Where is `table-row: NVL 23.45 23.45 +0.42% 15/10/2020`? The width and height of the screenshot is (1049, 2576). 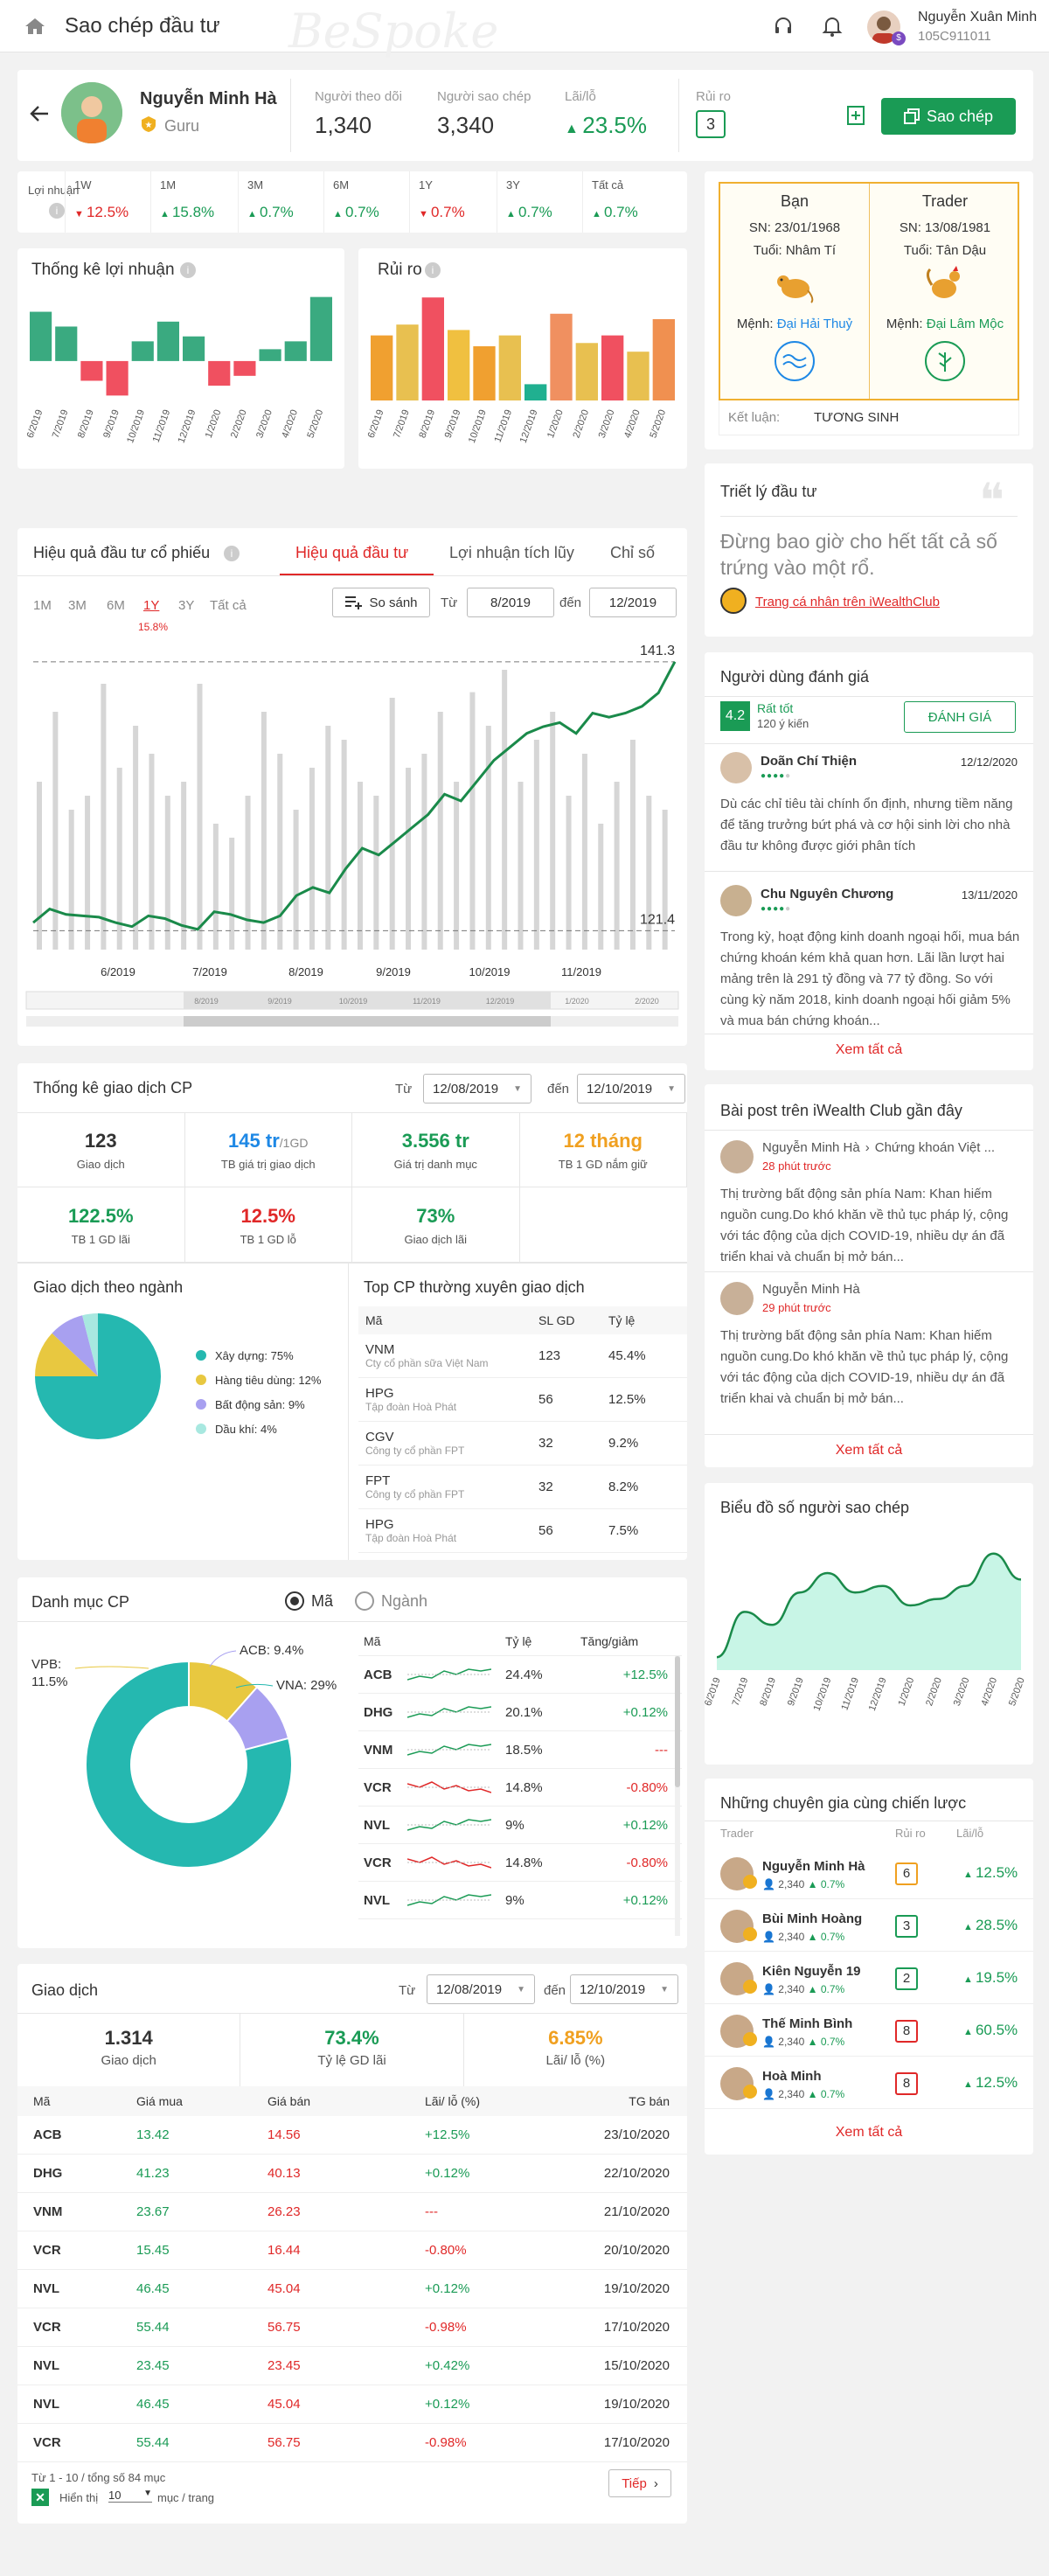 table-row: NVL 23.45 23.45 +0.42% 15/10/2020 is located at coordinates (352, 2366).